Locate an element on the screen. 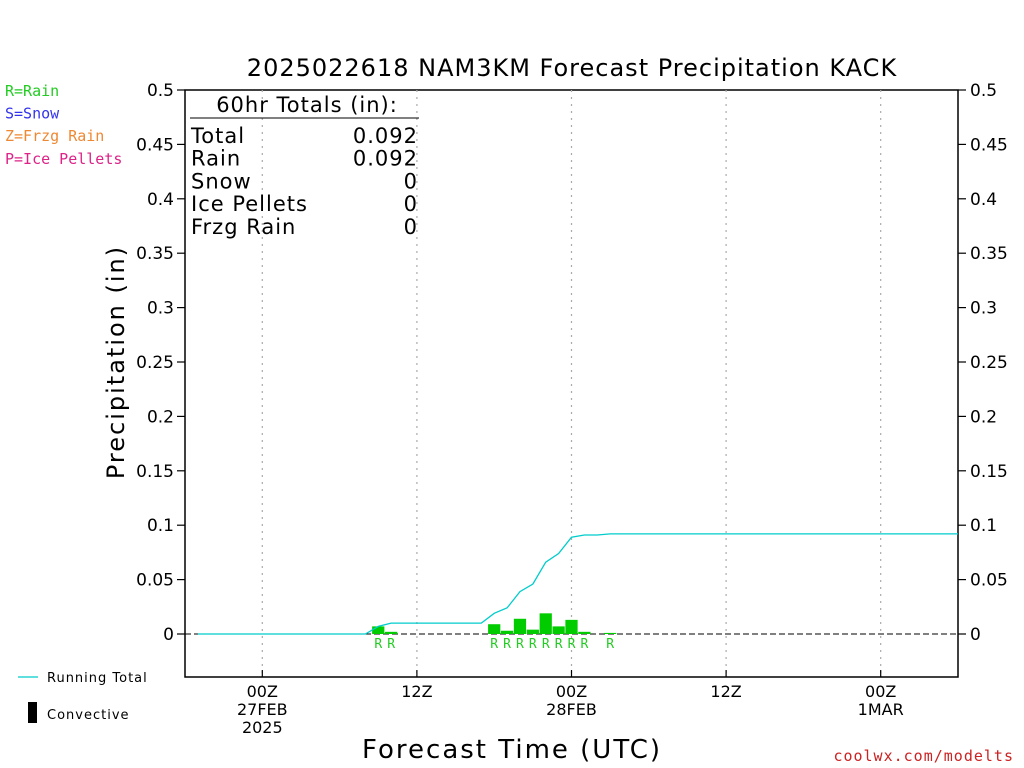  y-tick-label-right: 0.45 is located at coordinates (989, 145).